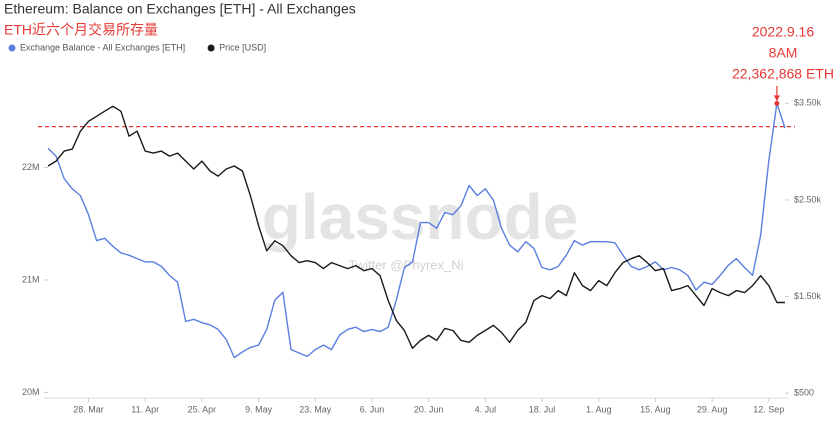 This screenshot has height=422, width=833. I want to click on watermark: glassnode, so click(420, 217).